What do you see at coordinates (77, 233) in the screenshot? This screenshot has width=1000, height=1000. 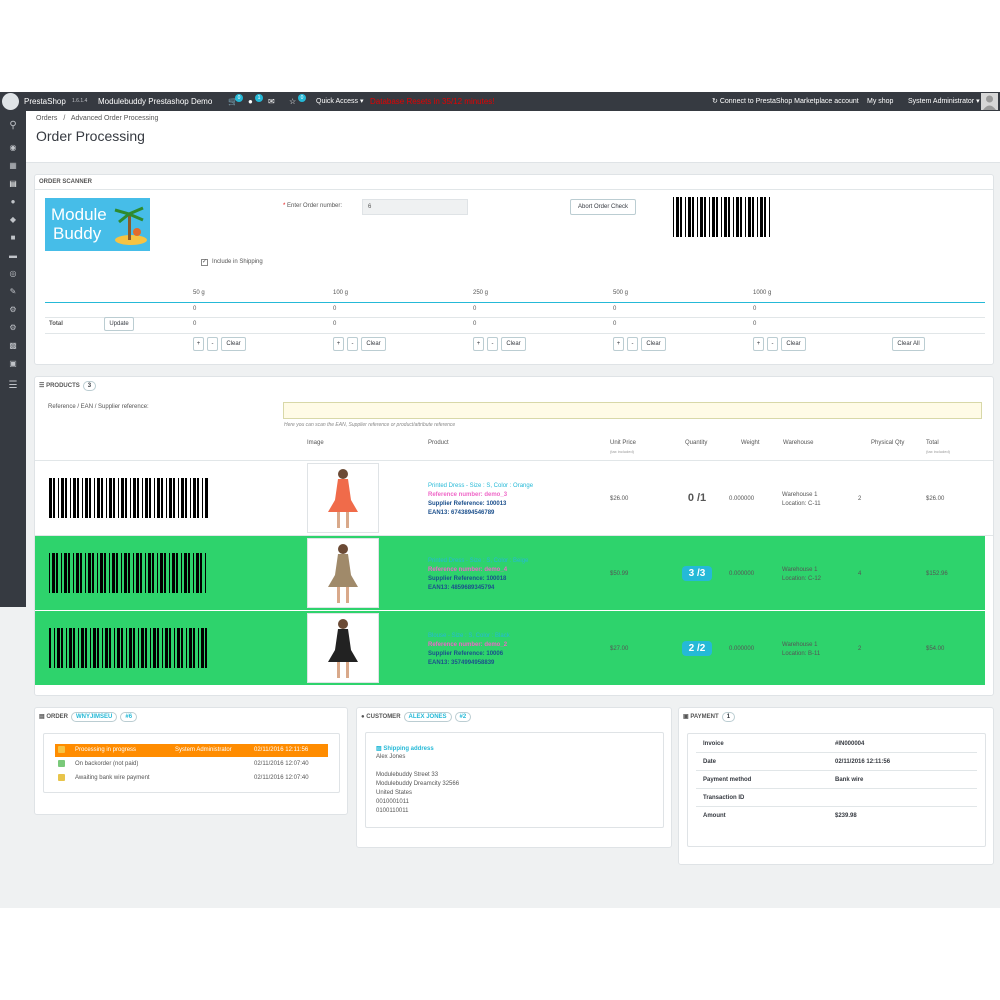 I see `logo-text-line2: Buddy` at bounding box center [77, 233].